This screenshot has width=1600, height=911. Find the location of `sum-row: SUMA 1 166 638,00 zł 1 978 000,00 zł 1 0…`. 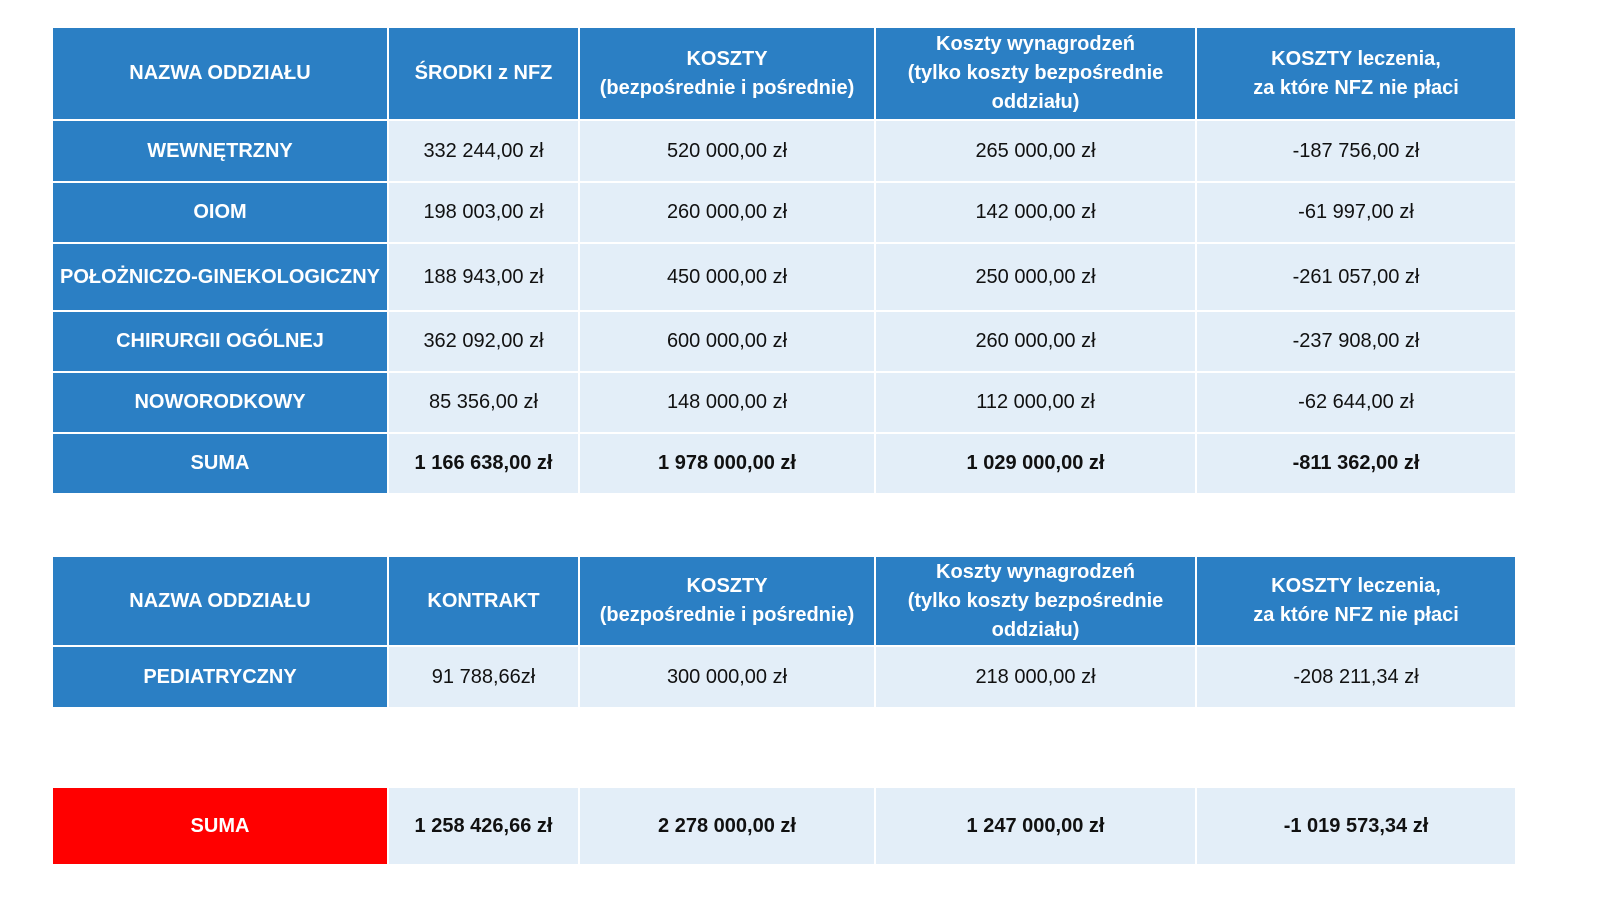

sum-row: SUMA 1 166 638,00 zł 1 978 000,00 zł 1 0… is located at coordinates (784, 463).